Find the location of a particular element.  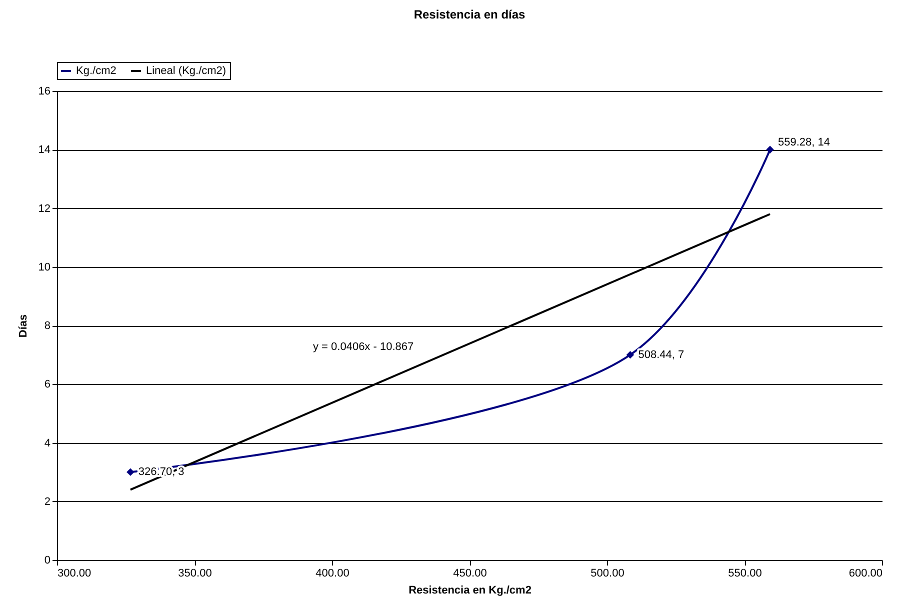

x-tick-label: 600.00 is located at coordinates (865, 574).